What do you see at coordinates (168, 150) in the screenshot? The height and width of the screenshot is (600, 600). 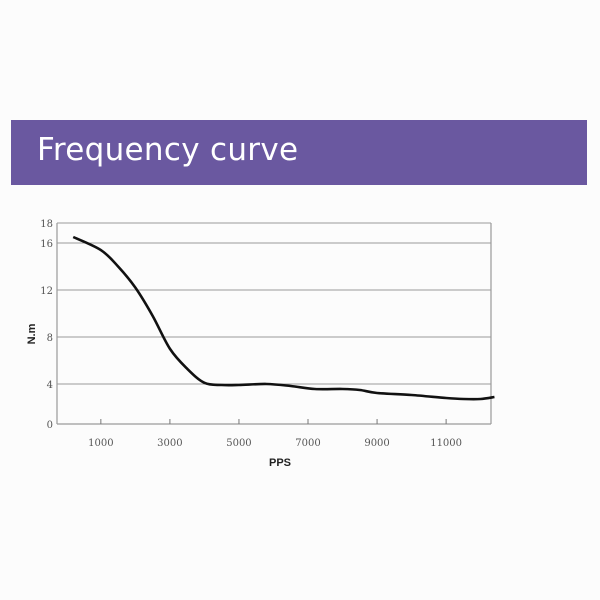 I see `page-title: Frequency curve` at bounding box center [168, 150].